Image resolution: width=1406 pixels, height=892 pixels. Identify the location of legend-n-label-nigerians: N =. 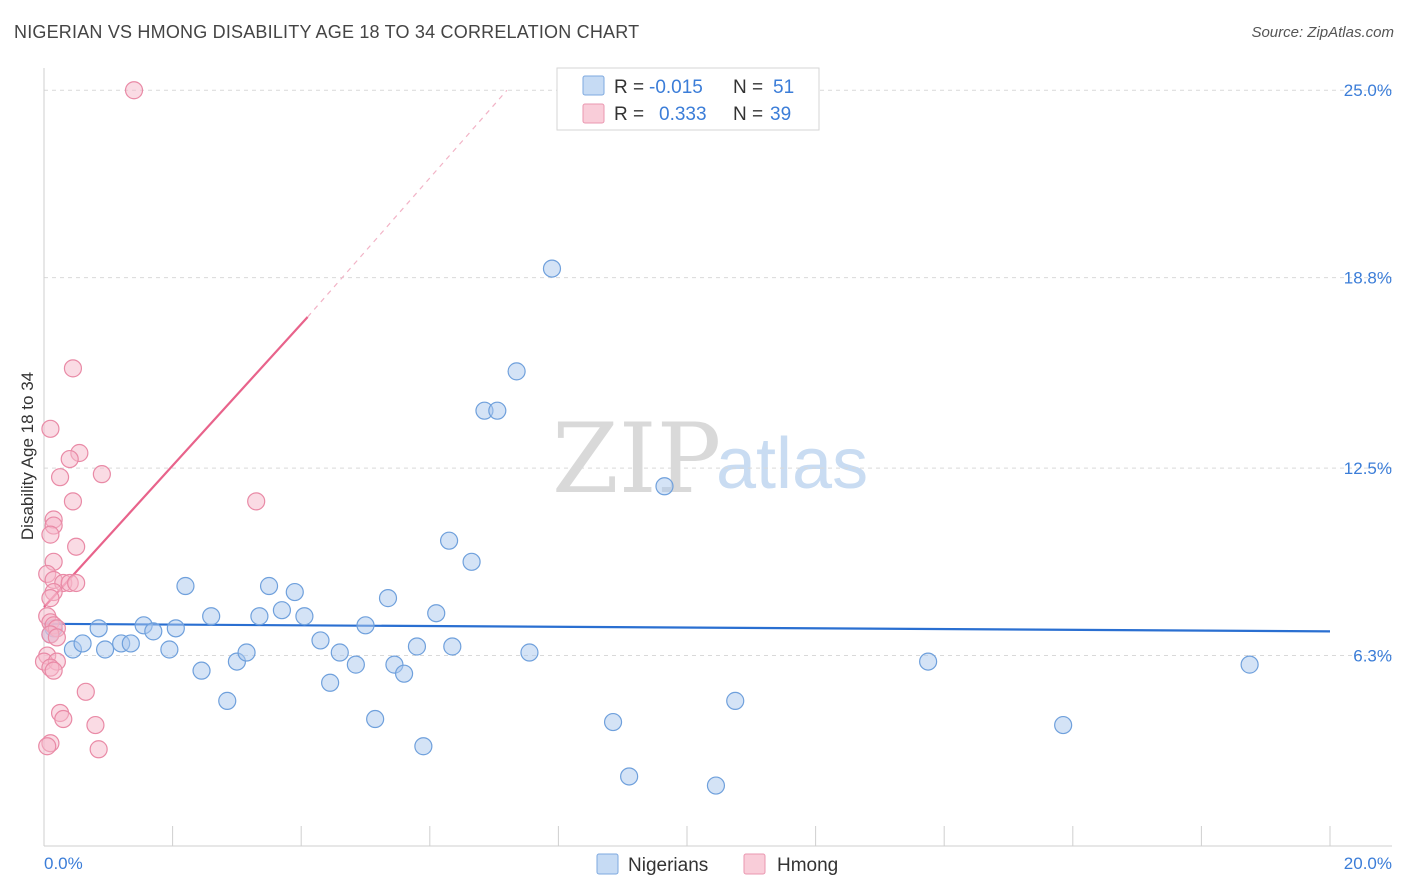
(748, 87).